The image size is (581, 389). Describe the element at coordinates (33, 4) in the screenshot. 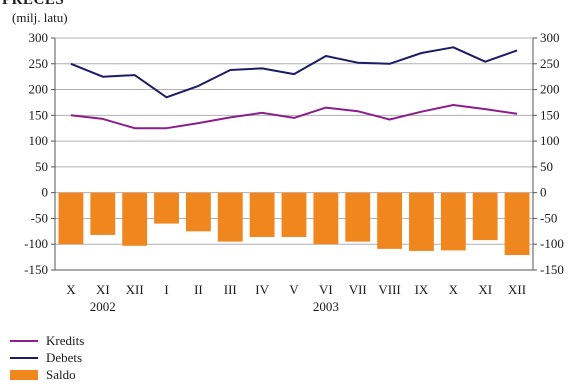

I see `page-title: PRECES` at that location.